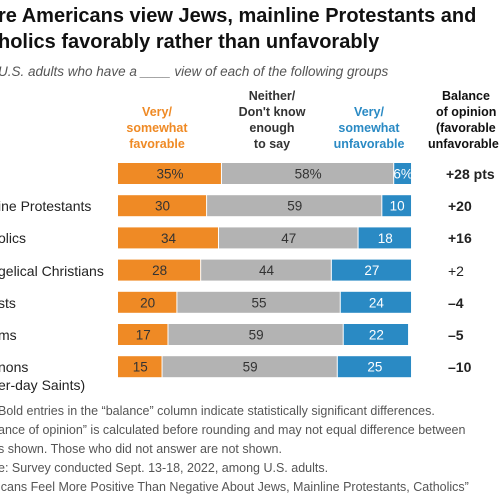 The height and width of the screenshot is (500, 500). I want to click on value-label-neither: 47, so click(288, 238).